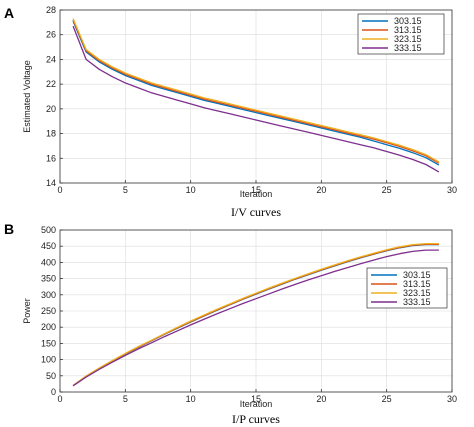  I want to click on panel-b-y-tick-label: 450, so click(48, 246).